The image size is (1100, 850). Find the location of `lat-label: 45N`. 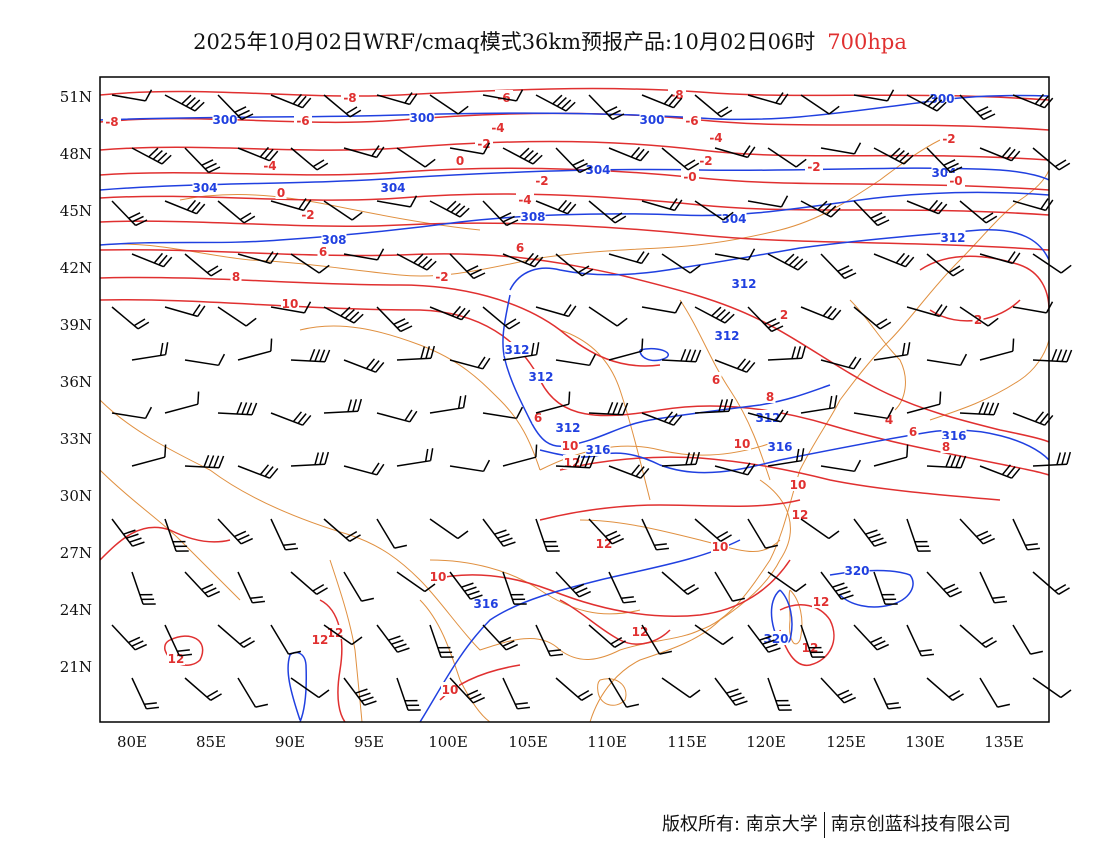

lat-label: 45N is located at coordinates (76, 211).